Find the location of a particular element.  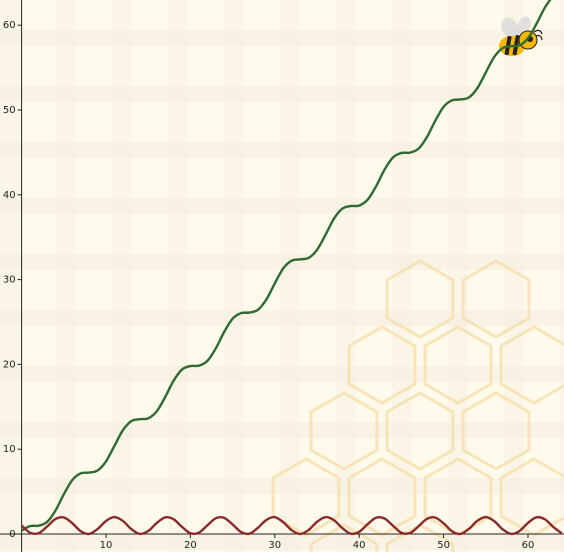

y-tick-label: 50 is located at coordinates (9, 110).